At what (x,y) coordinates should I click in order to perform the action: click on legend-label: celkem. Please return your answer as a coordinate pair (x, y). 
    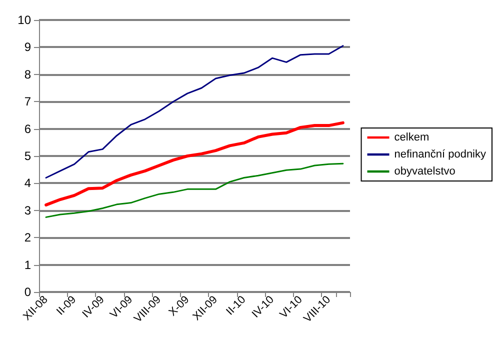
    Looking at the image, I should click on (412, 138).